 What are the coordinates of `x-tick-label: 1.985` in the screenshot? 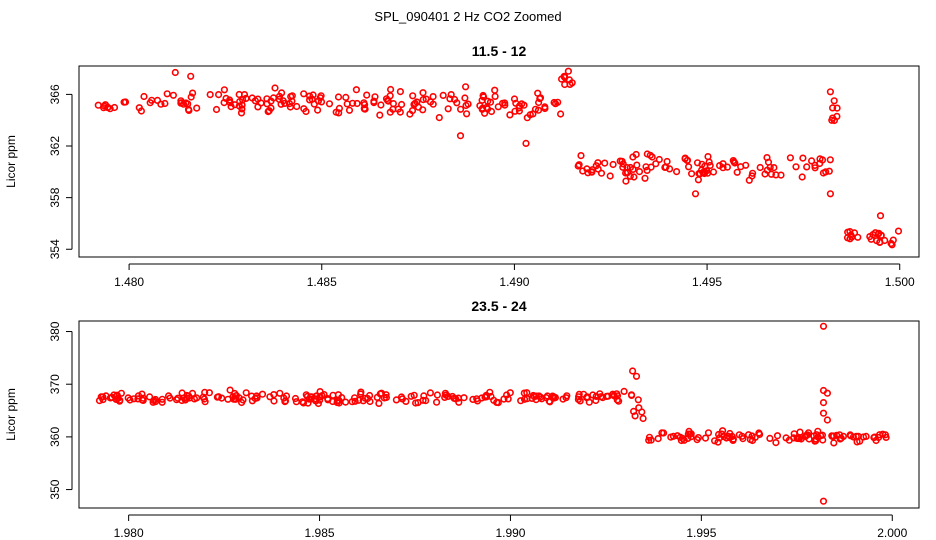 It's located at (320, 533).